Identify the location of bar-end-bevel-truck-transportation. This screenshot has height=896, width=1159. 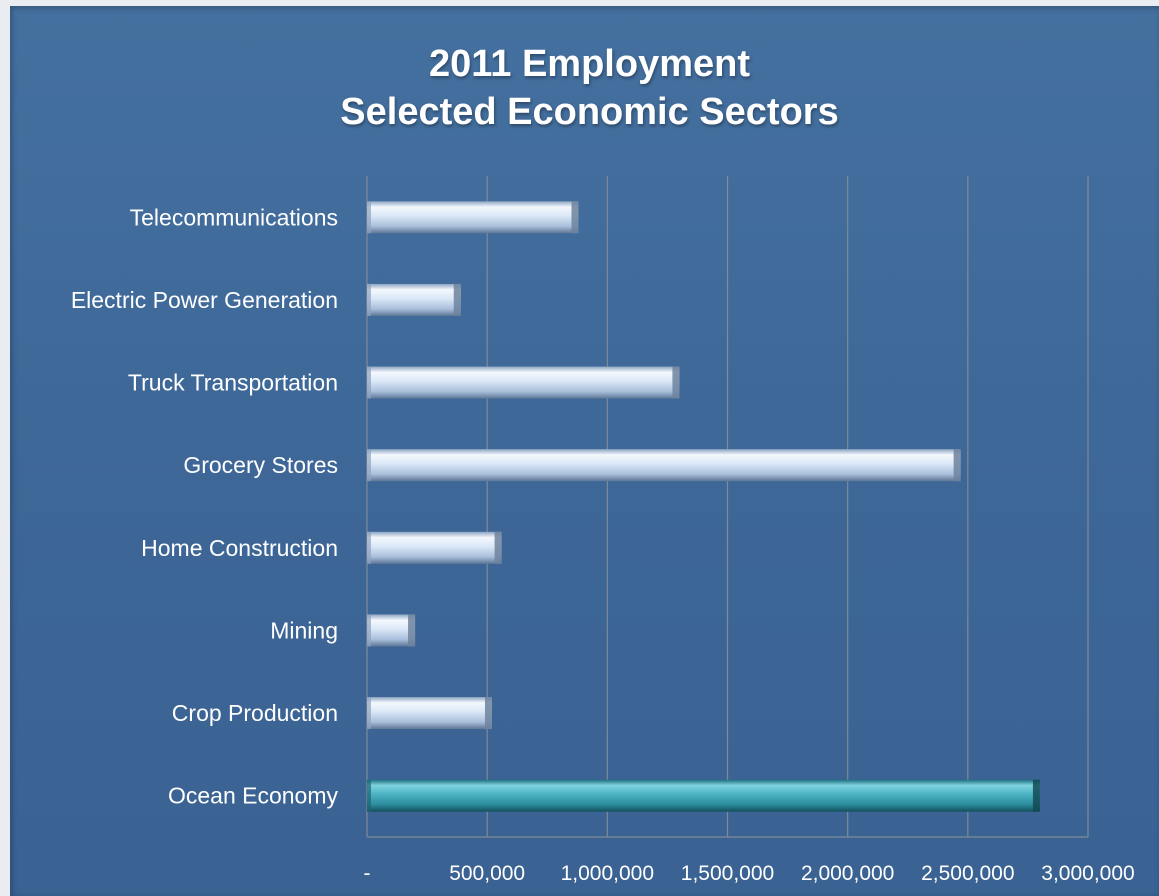
(676, 382).